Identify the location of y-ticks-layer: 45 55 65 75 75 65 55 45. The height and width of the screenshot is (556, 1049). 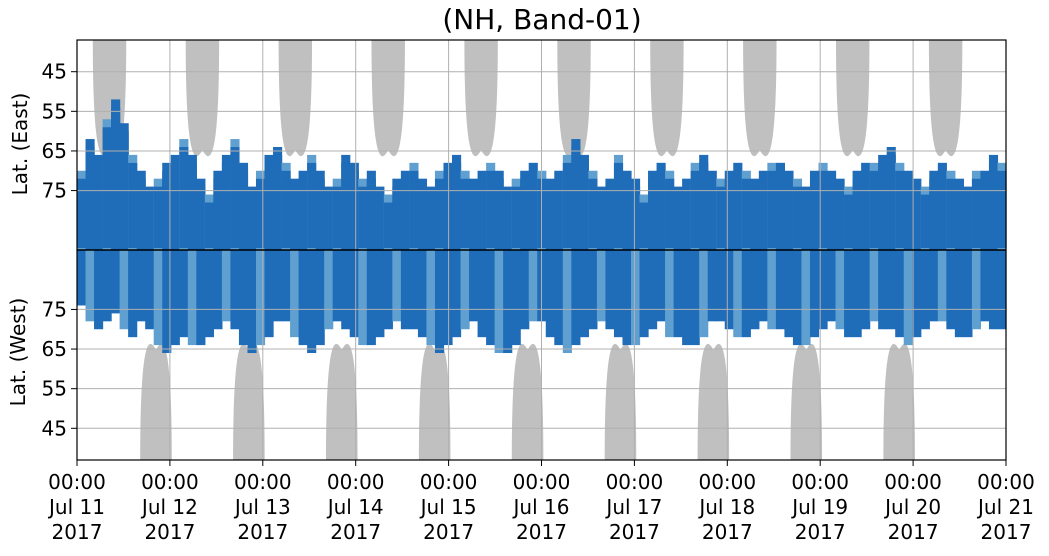
(59, 250).